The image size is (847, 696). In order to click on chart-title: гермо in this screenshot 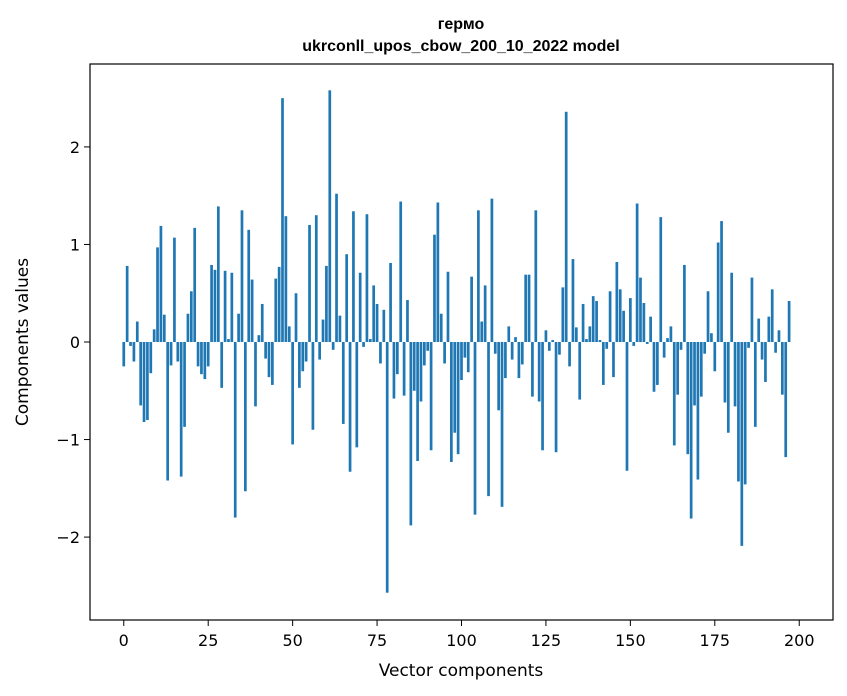, I will do `click(461, 24)`.